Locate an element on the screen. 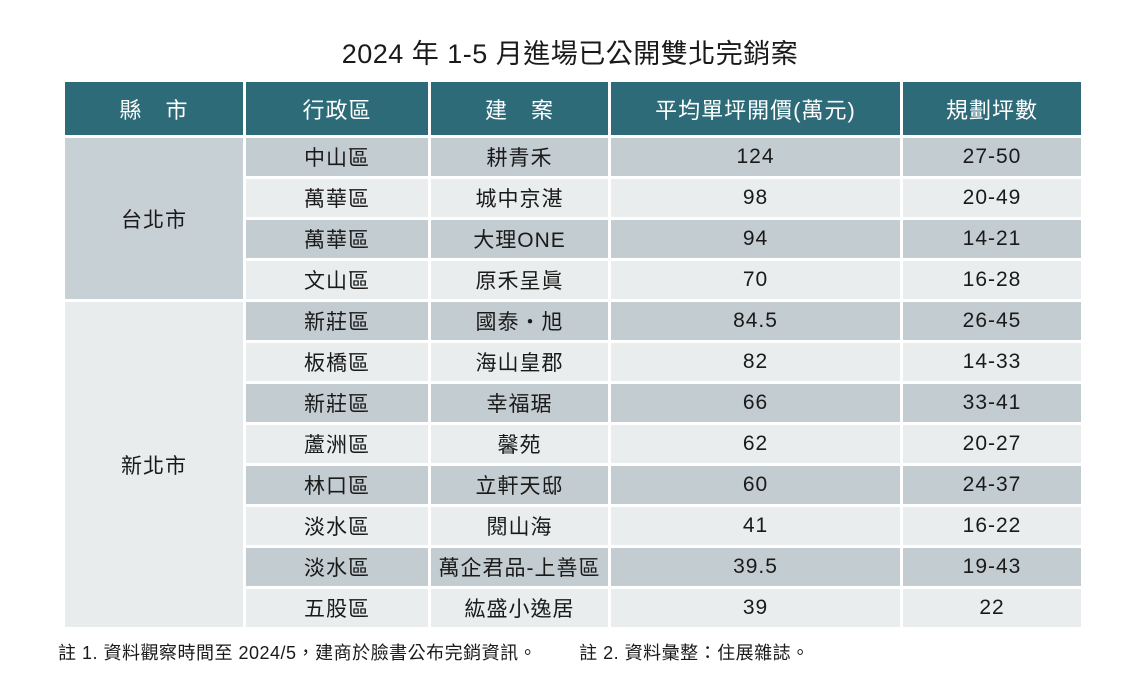  cell-district: 林口區 is located at coordinates (337, 485).